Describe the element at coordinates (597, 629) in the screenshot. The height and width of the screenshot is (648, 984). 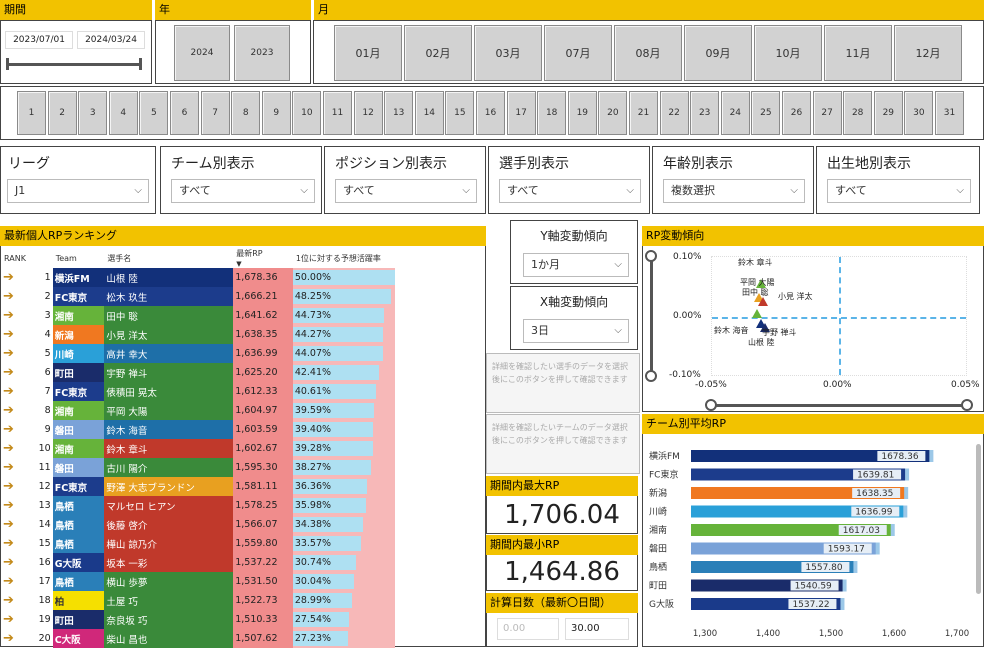
I see `calc-days-to-input: 30.00` at that location.